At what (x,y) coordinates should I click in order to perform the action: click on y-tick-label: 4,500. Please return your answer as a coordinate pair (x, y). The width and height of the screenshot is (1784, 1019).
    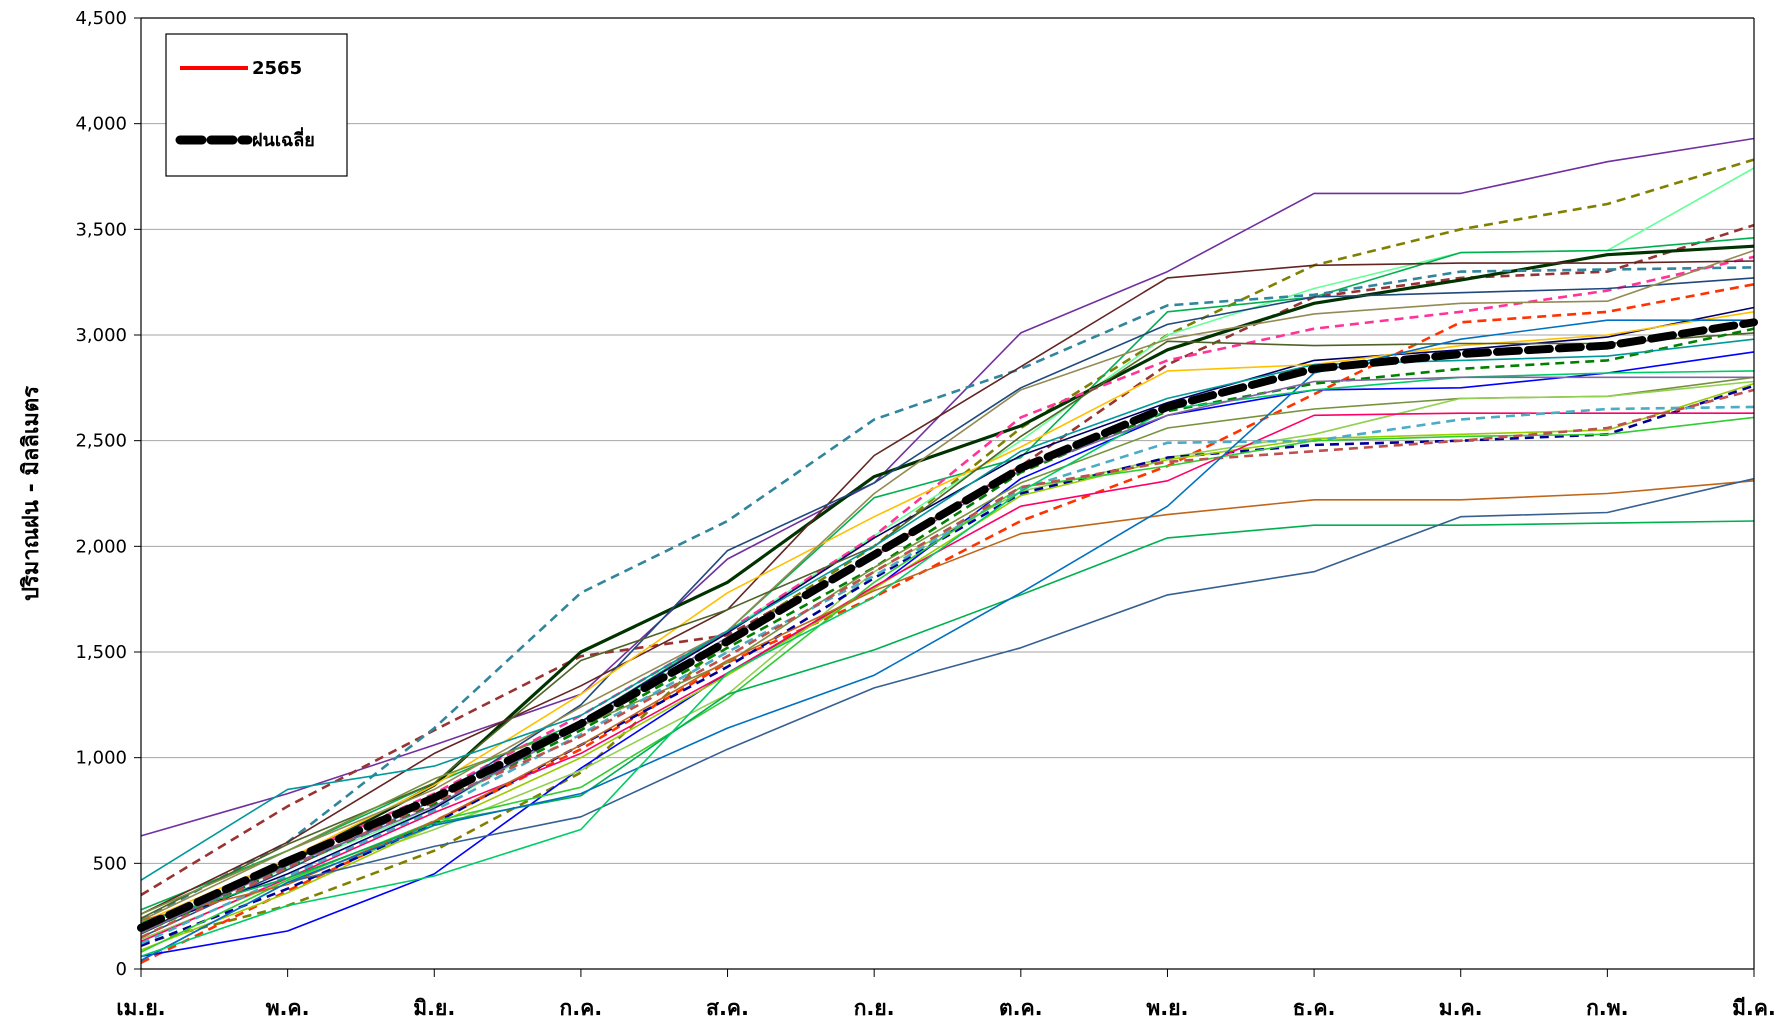
    Looking at the image, I should click on (101, 18).